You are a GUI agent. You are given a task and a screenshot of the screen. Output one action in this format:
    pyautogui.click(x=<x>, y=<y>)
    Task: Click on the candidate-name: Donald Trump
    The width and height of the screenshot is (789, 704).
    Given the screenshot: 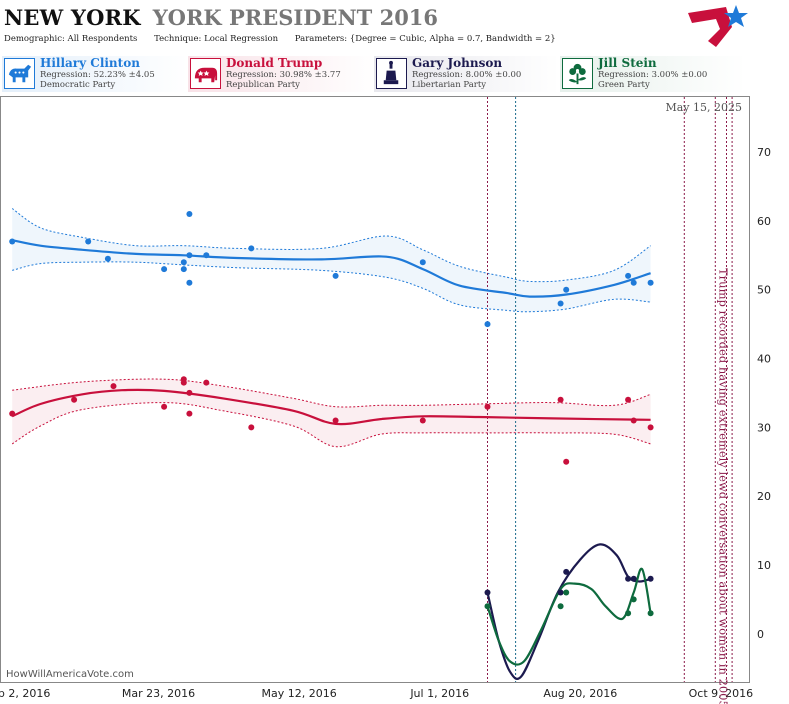 What is the action you would take?
    pyautogui.click(x=274, y=63)
    